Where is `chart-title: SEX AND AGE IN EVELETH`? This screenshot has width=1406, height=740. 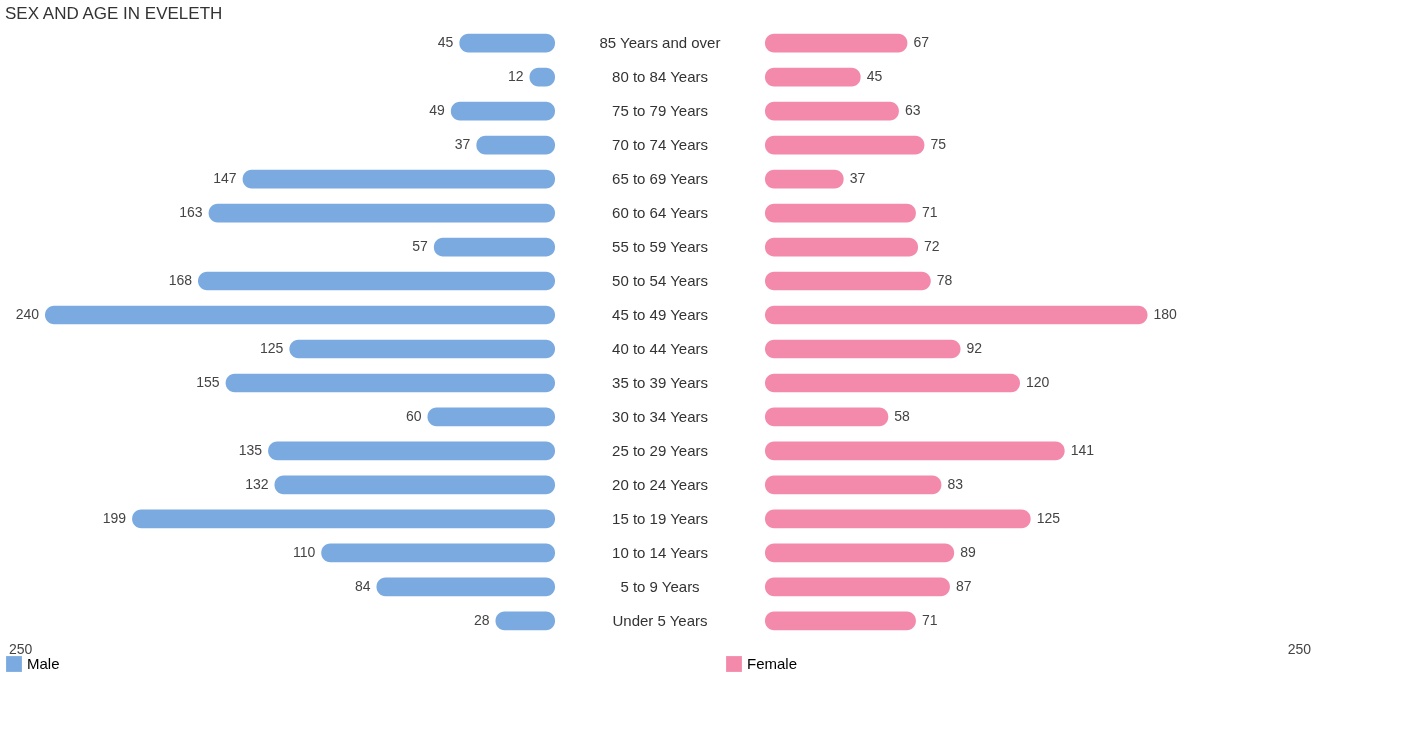 chart-title: SEX AND AGE IN EVELETH is located at coordinates (114, 13).